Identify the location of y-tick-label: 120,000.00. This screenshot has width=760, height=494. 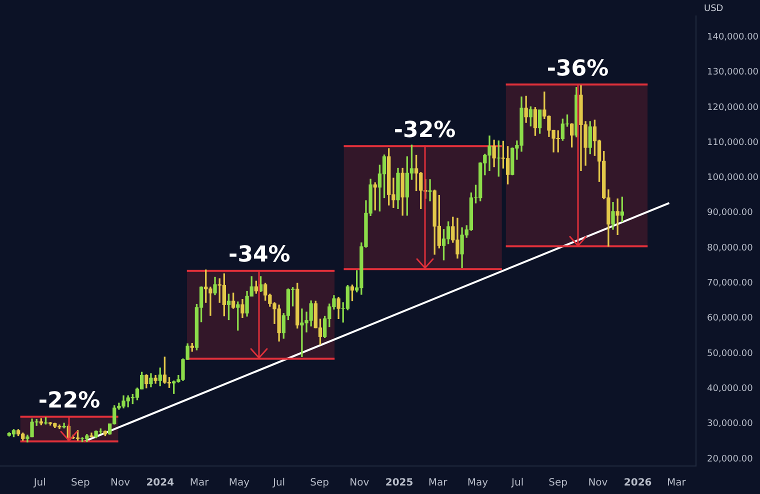
(733, 107).